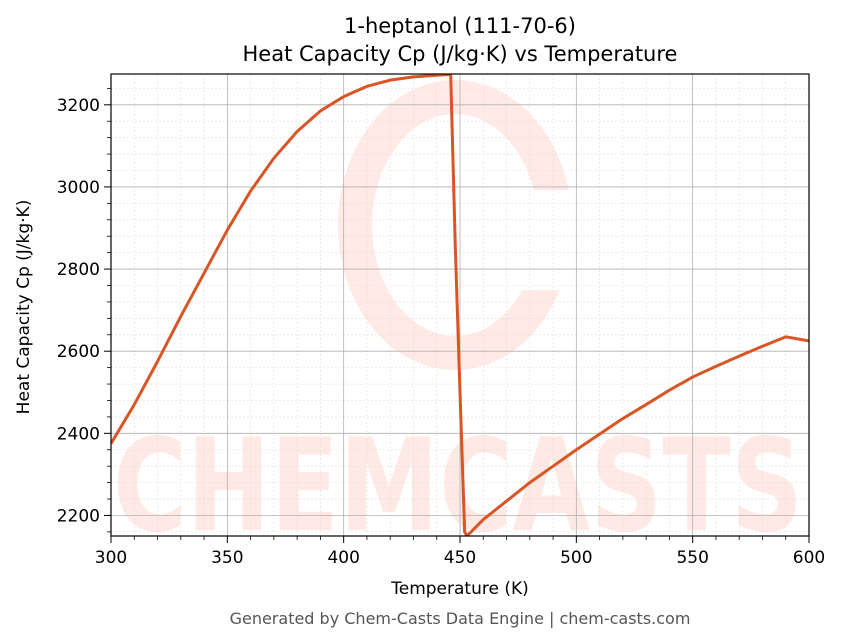 The height and width of the screenshot is (644, 843). I want to click on chart-title-line-2: Heat Capacity Cp (J/kg·K) vs Temperature, so click(460, 54).